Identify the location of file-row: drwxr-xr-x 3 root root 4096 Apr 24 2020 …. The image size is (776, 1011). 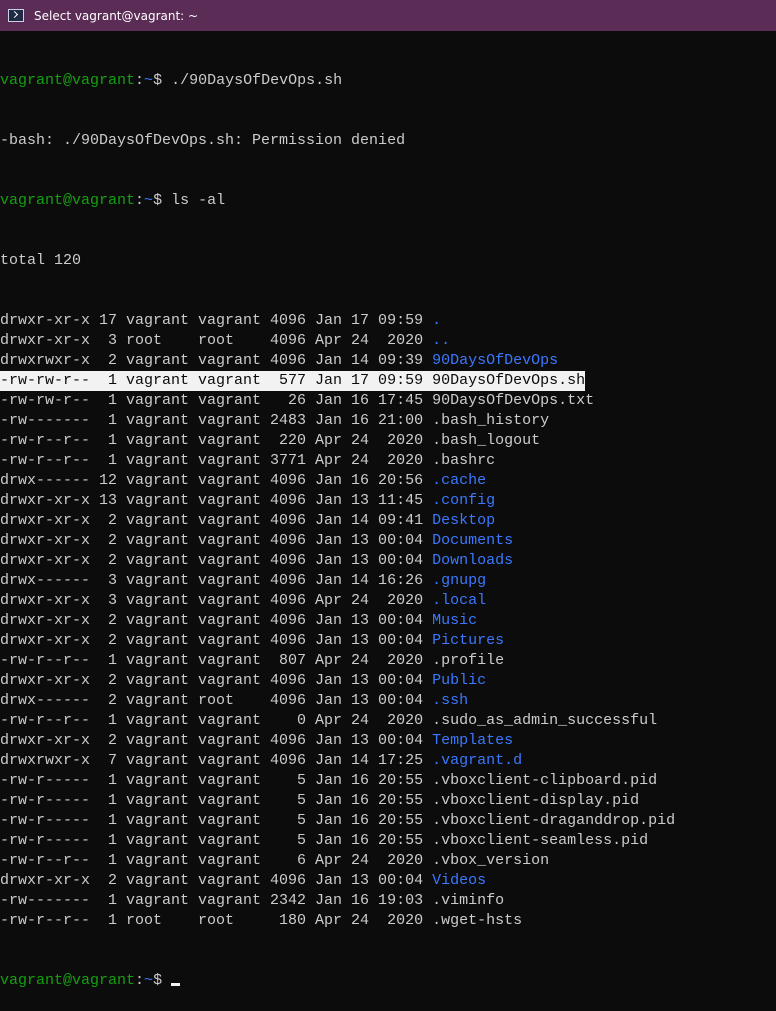
(388, 341).